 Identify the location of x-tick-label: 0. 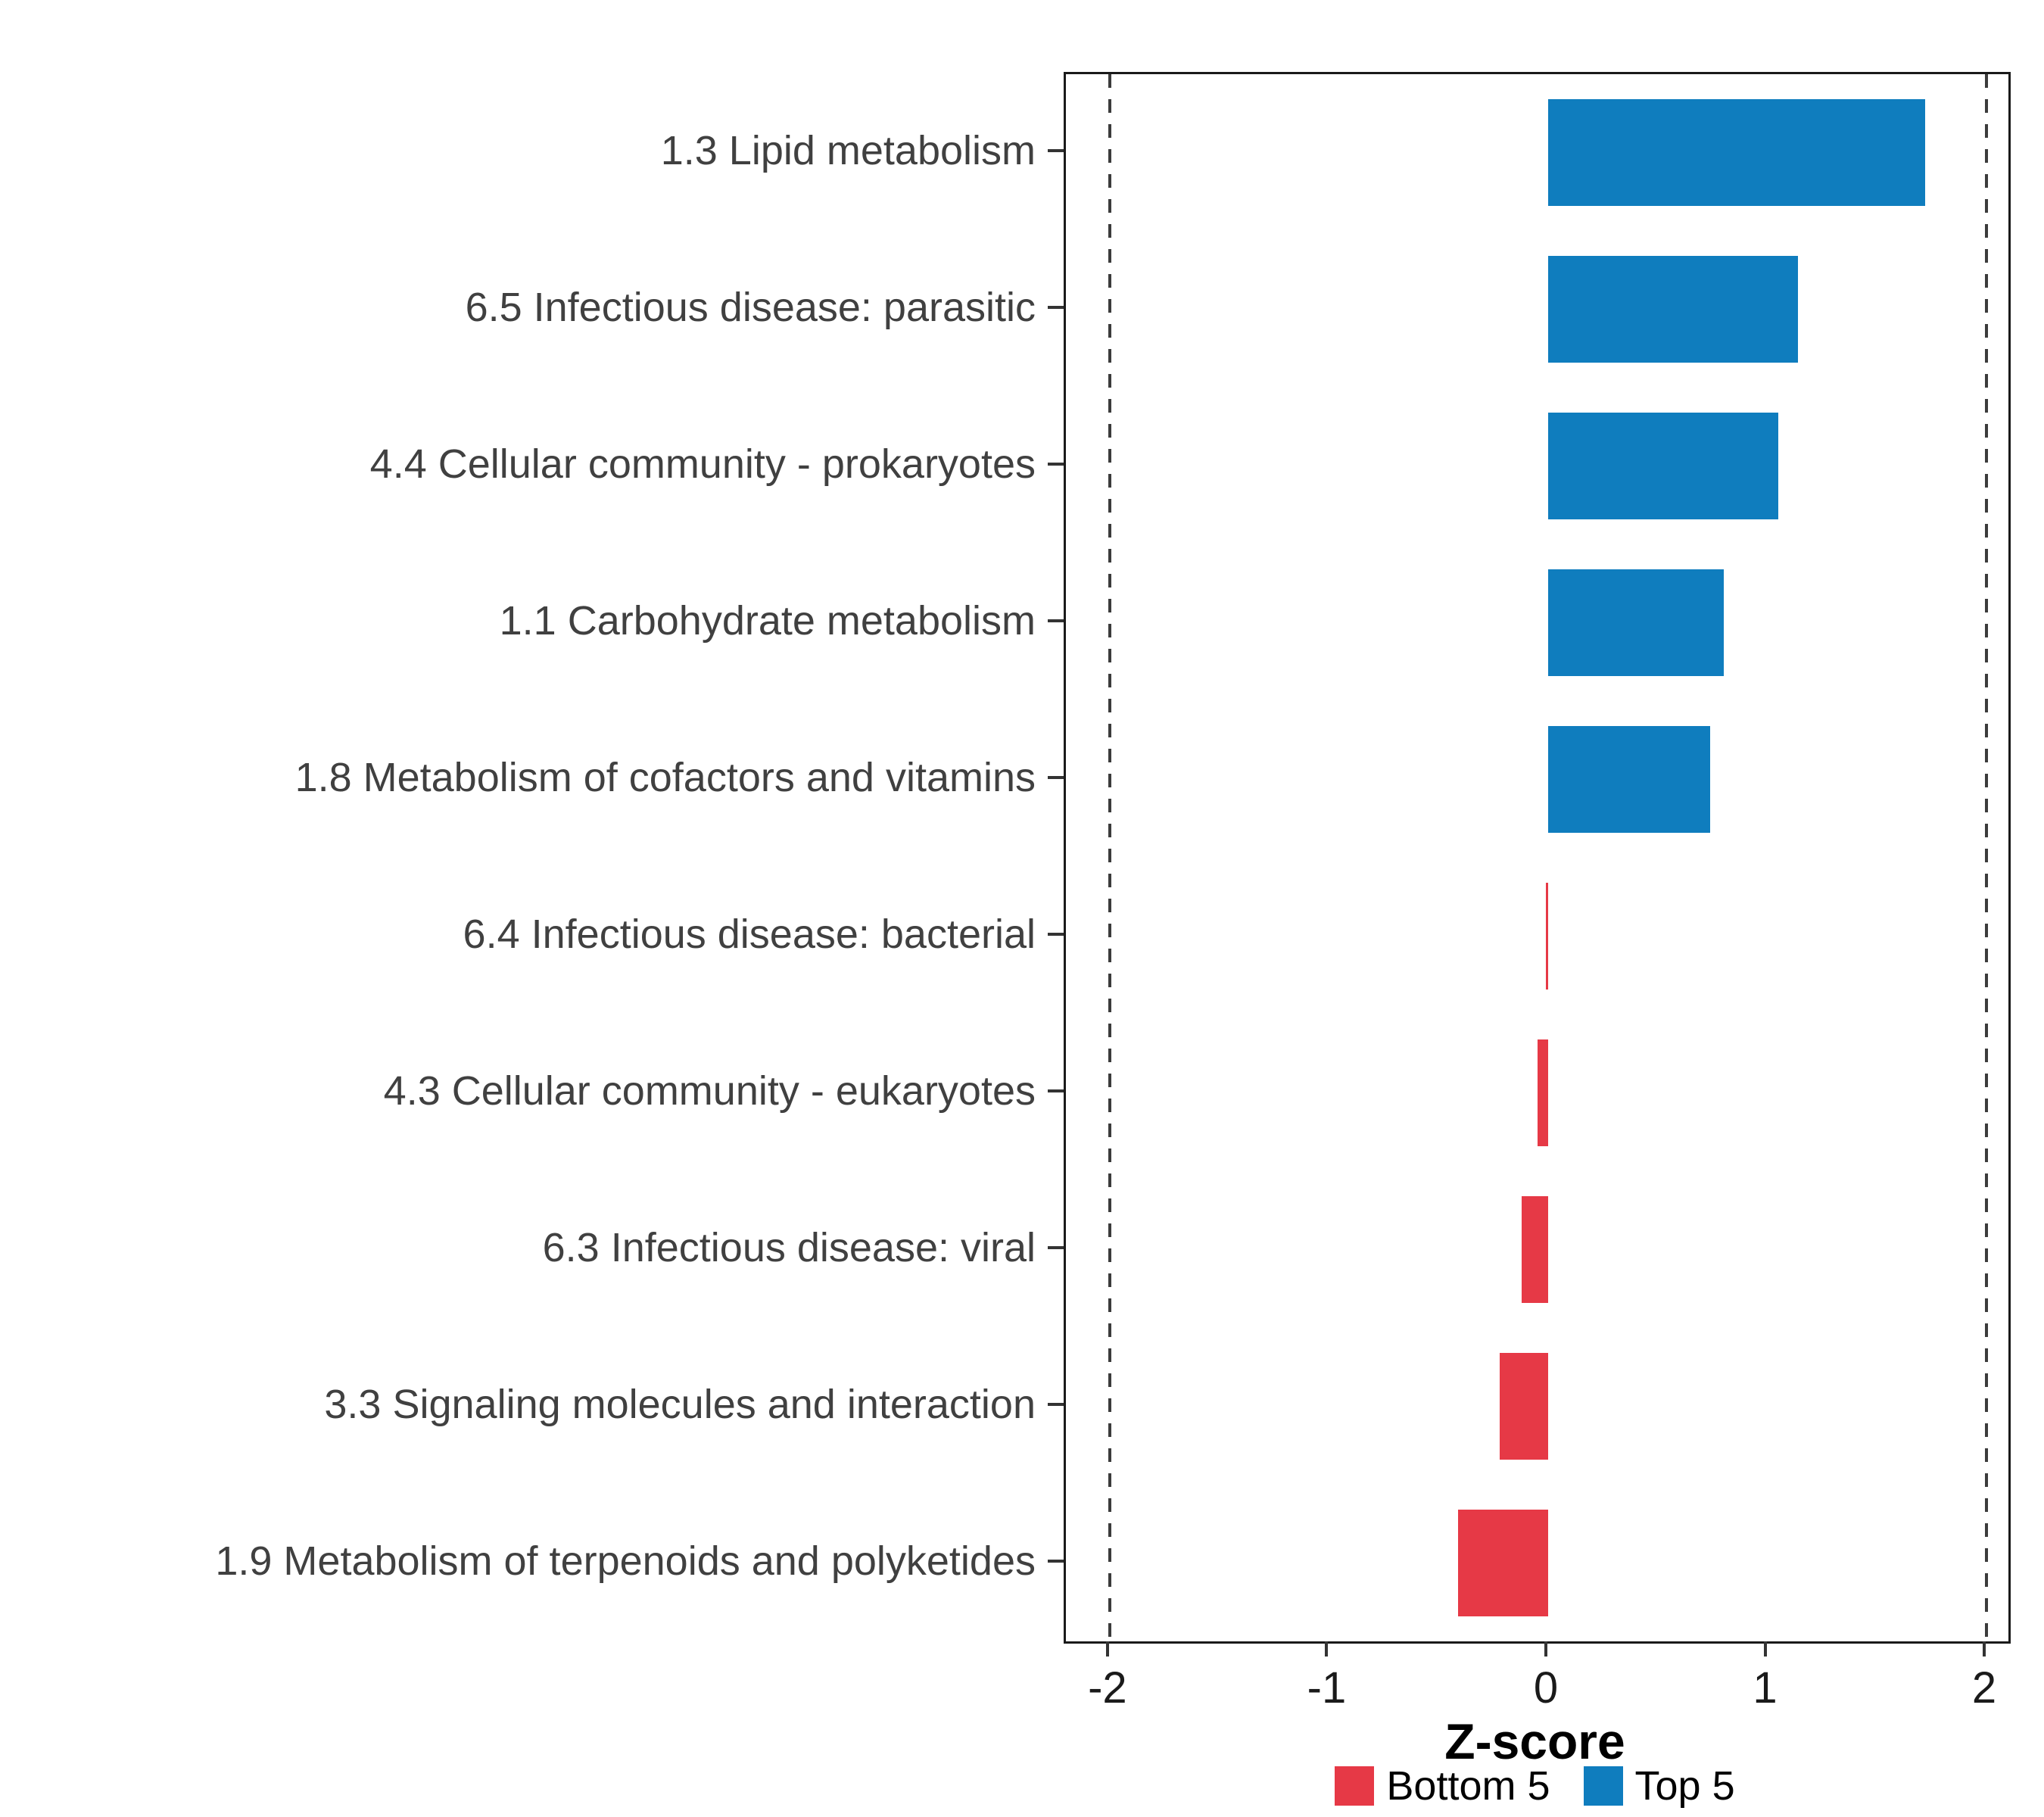
(1546, 1688).